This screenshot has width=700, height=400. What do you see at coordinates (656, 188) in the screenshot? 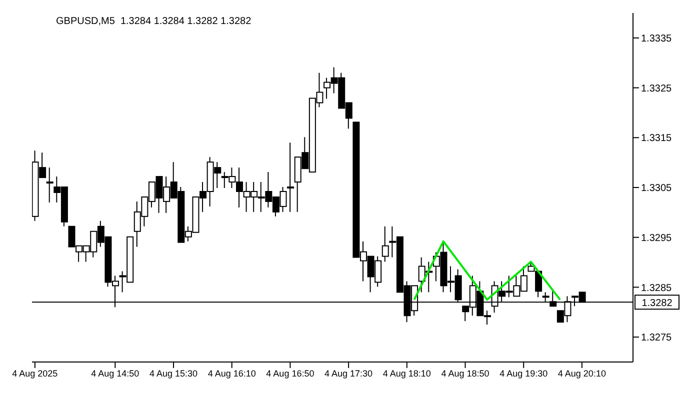
I see `y-tick-label: 1.3305` at bounding box center [656, 188].